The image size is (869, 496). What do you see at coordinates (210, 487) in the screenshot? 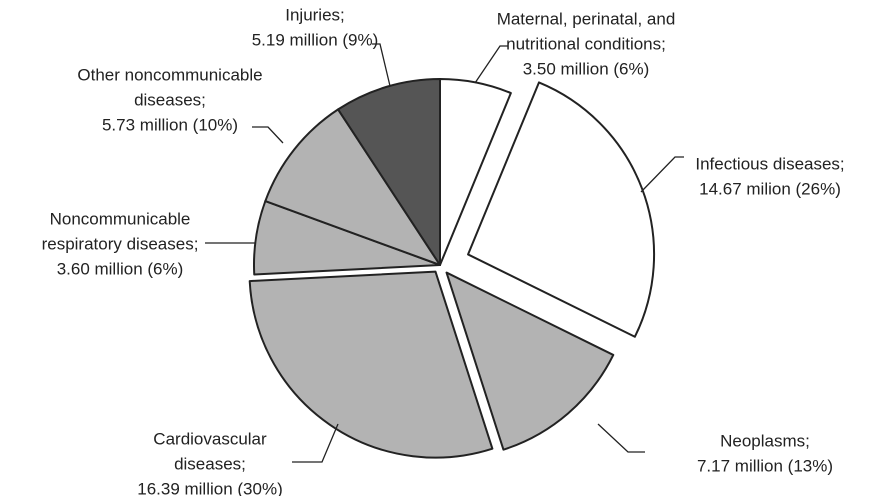
I see `slice-value-label: 16.39 million (30%)` at bounding box center [210, 487].